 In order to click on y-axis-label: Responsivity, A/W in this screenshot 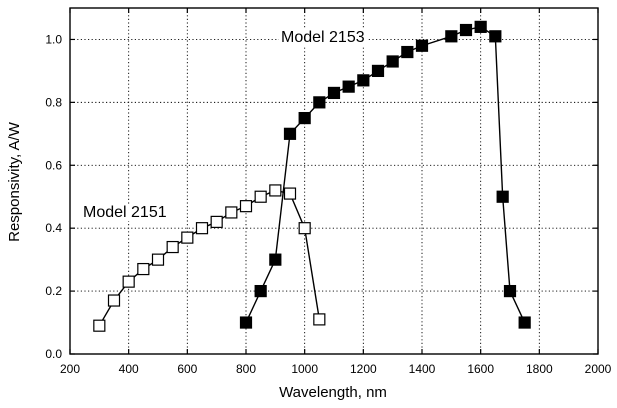, I will do `click(14, 181)`.